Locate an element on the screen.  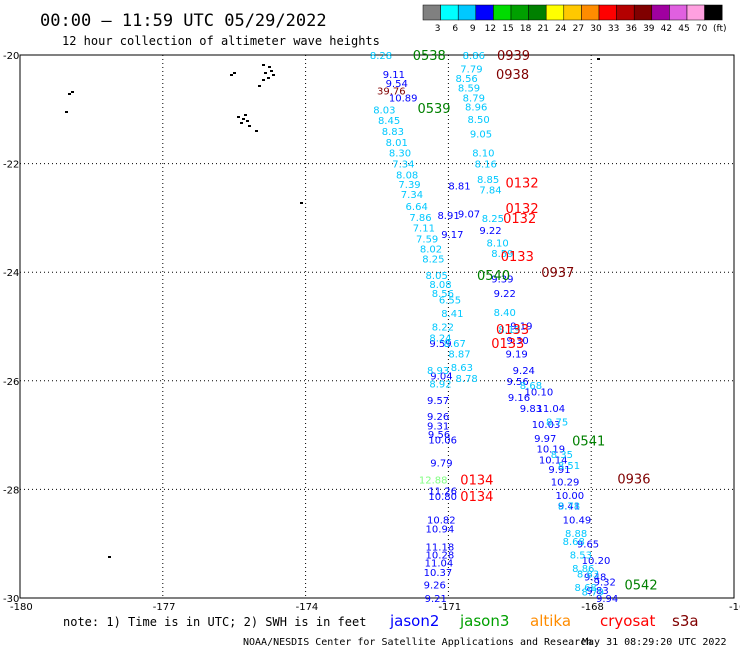
colorbar-label: 18 is located at coordinates (526, 29).